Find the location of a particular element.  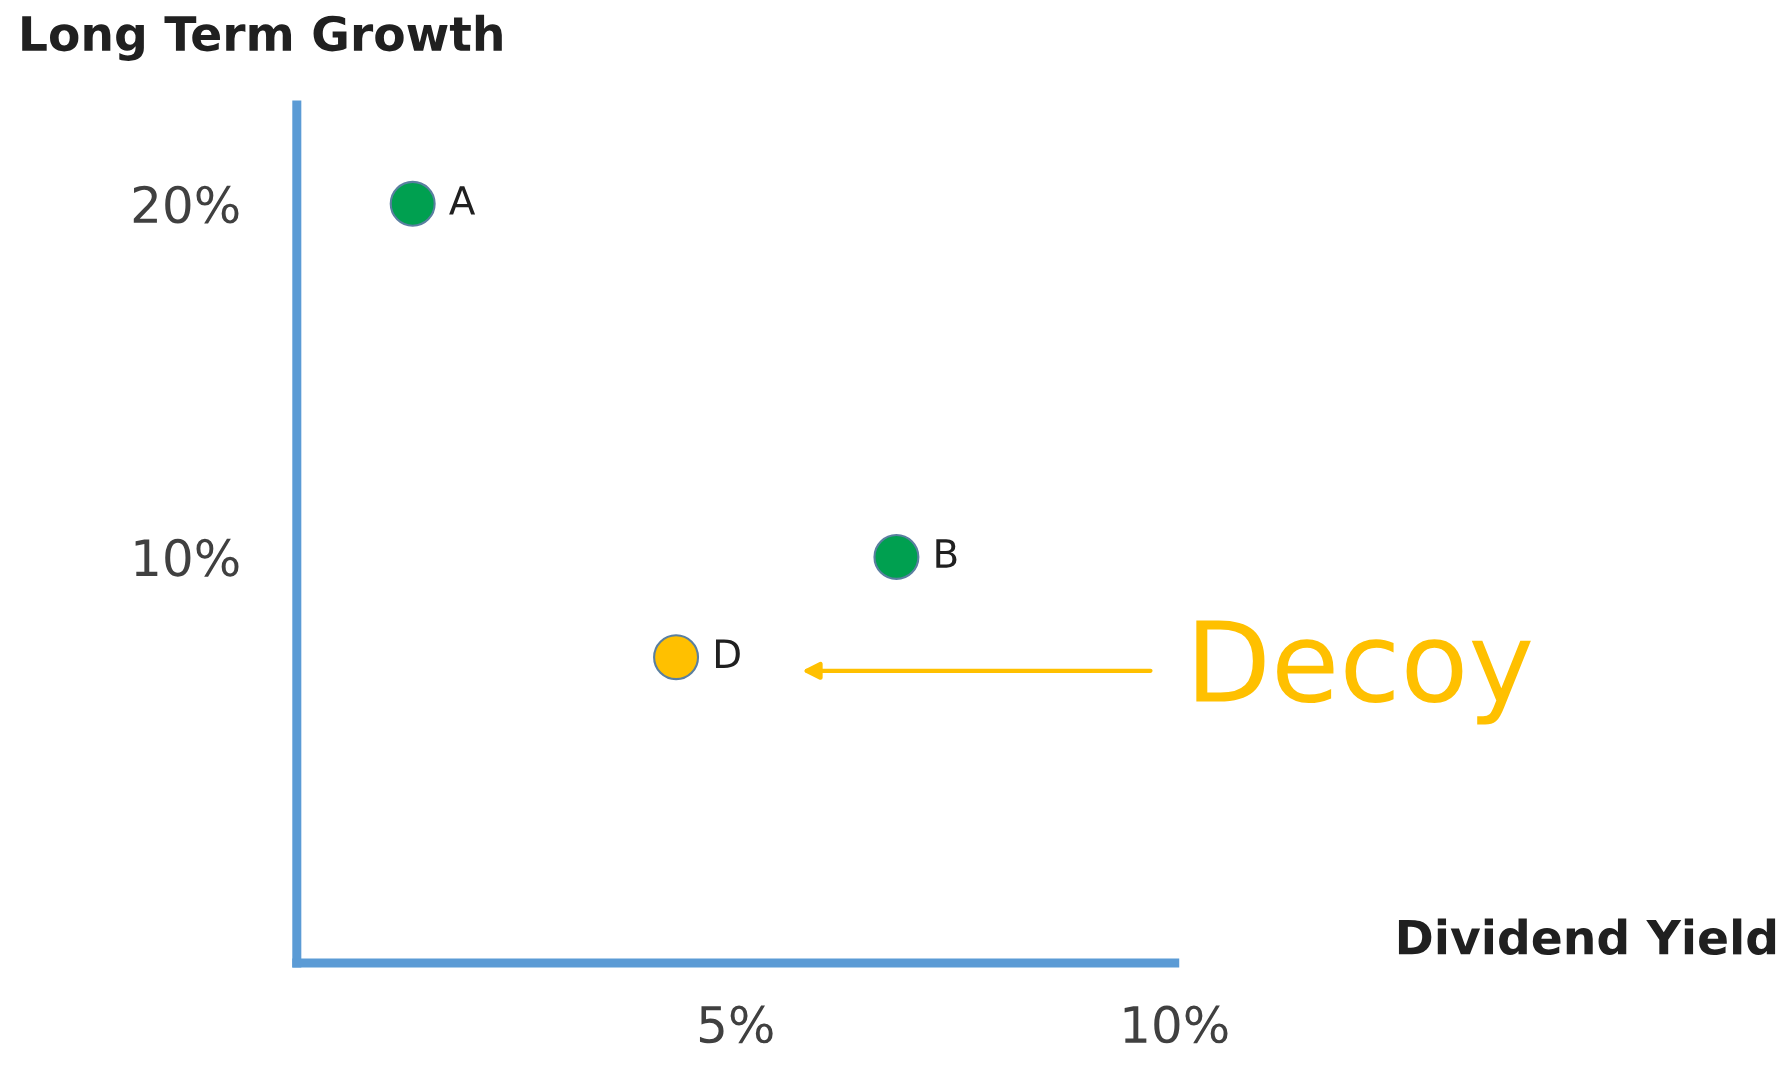

legend-label: D is located at coordinates (727, 653).